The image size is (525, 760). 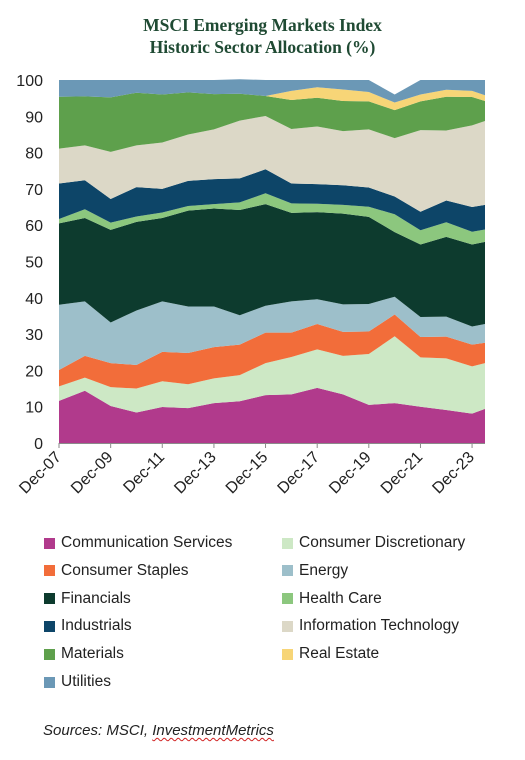 What do you see at coordinates (272, 415) in the screenshot?
I see `area-communication-services` at bounding box center [272, 415].